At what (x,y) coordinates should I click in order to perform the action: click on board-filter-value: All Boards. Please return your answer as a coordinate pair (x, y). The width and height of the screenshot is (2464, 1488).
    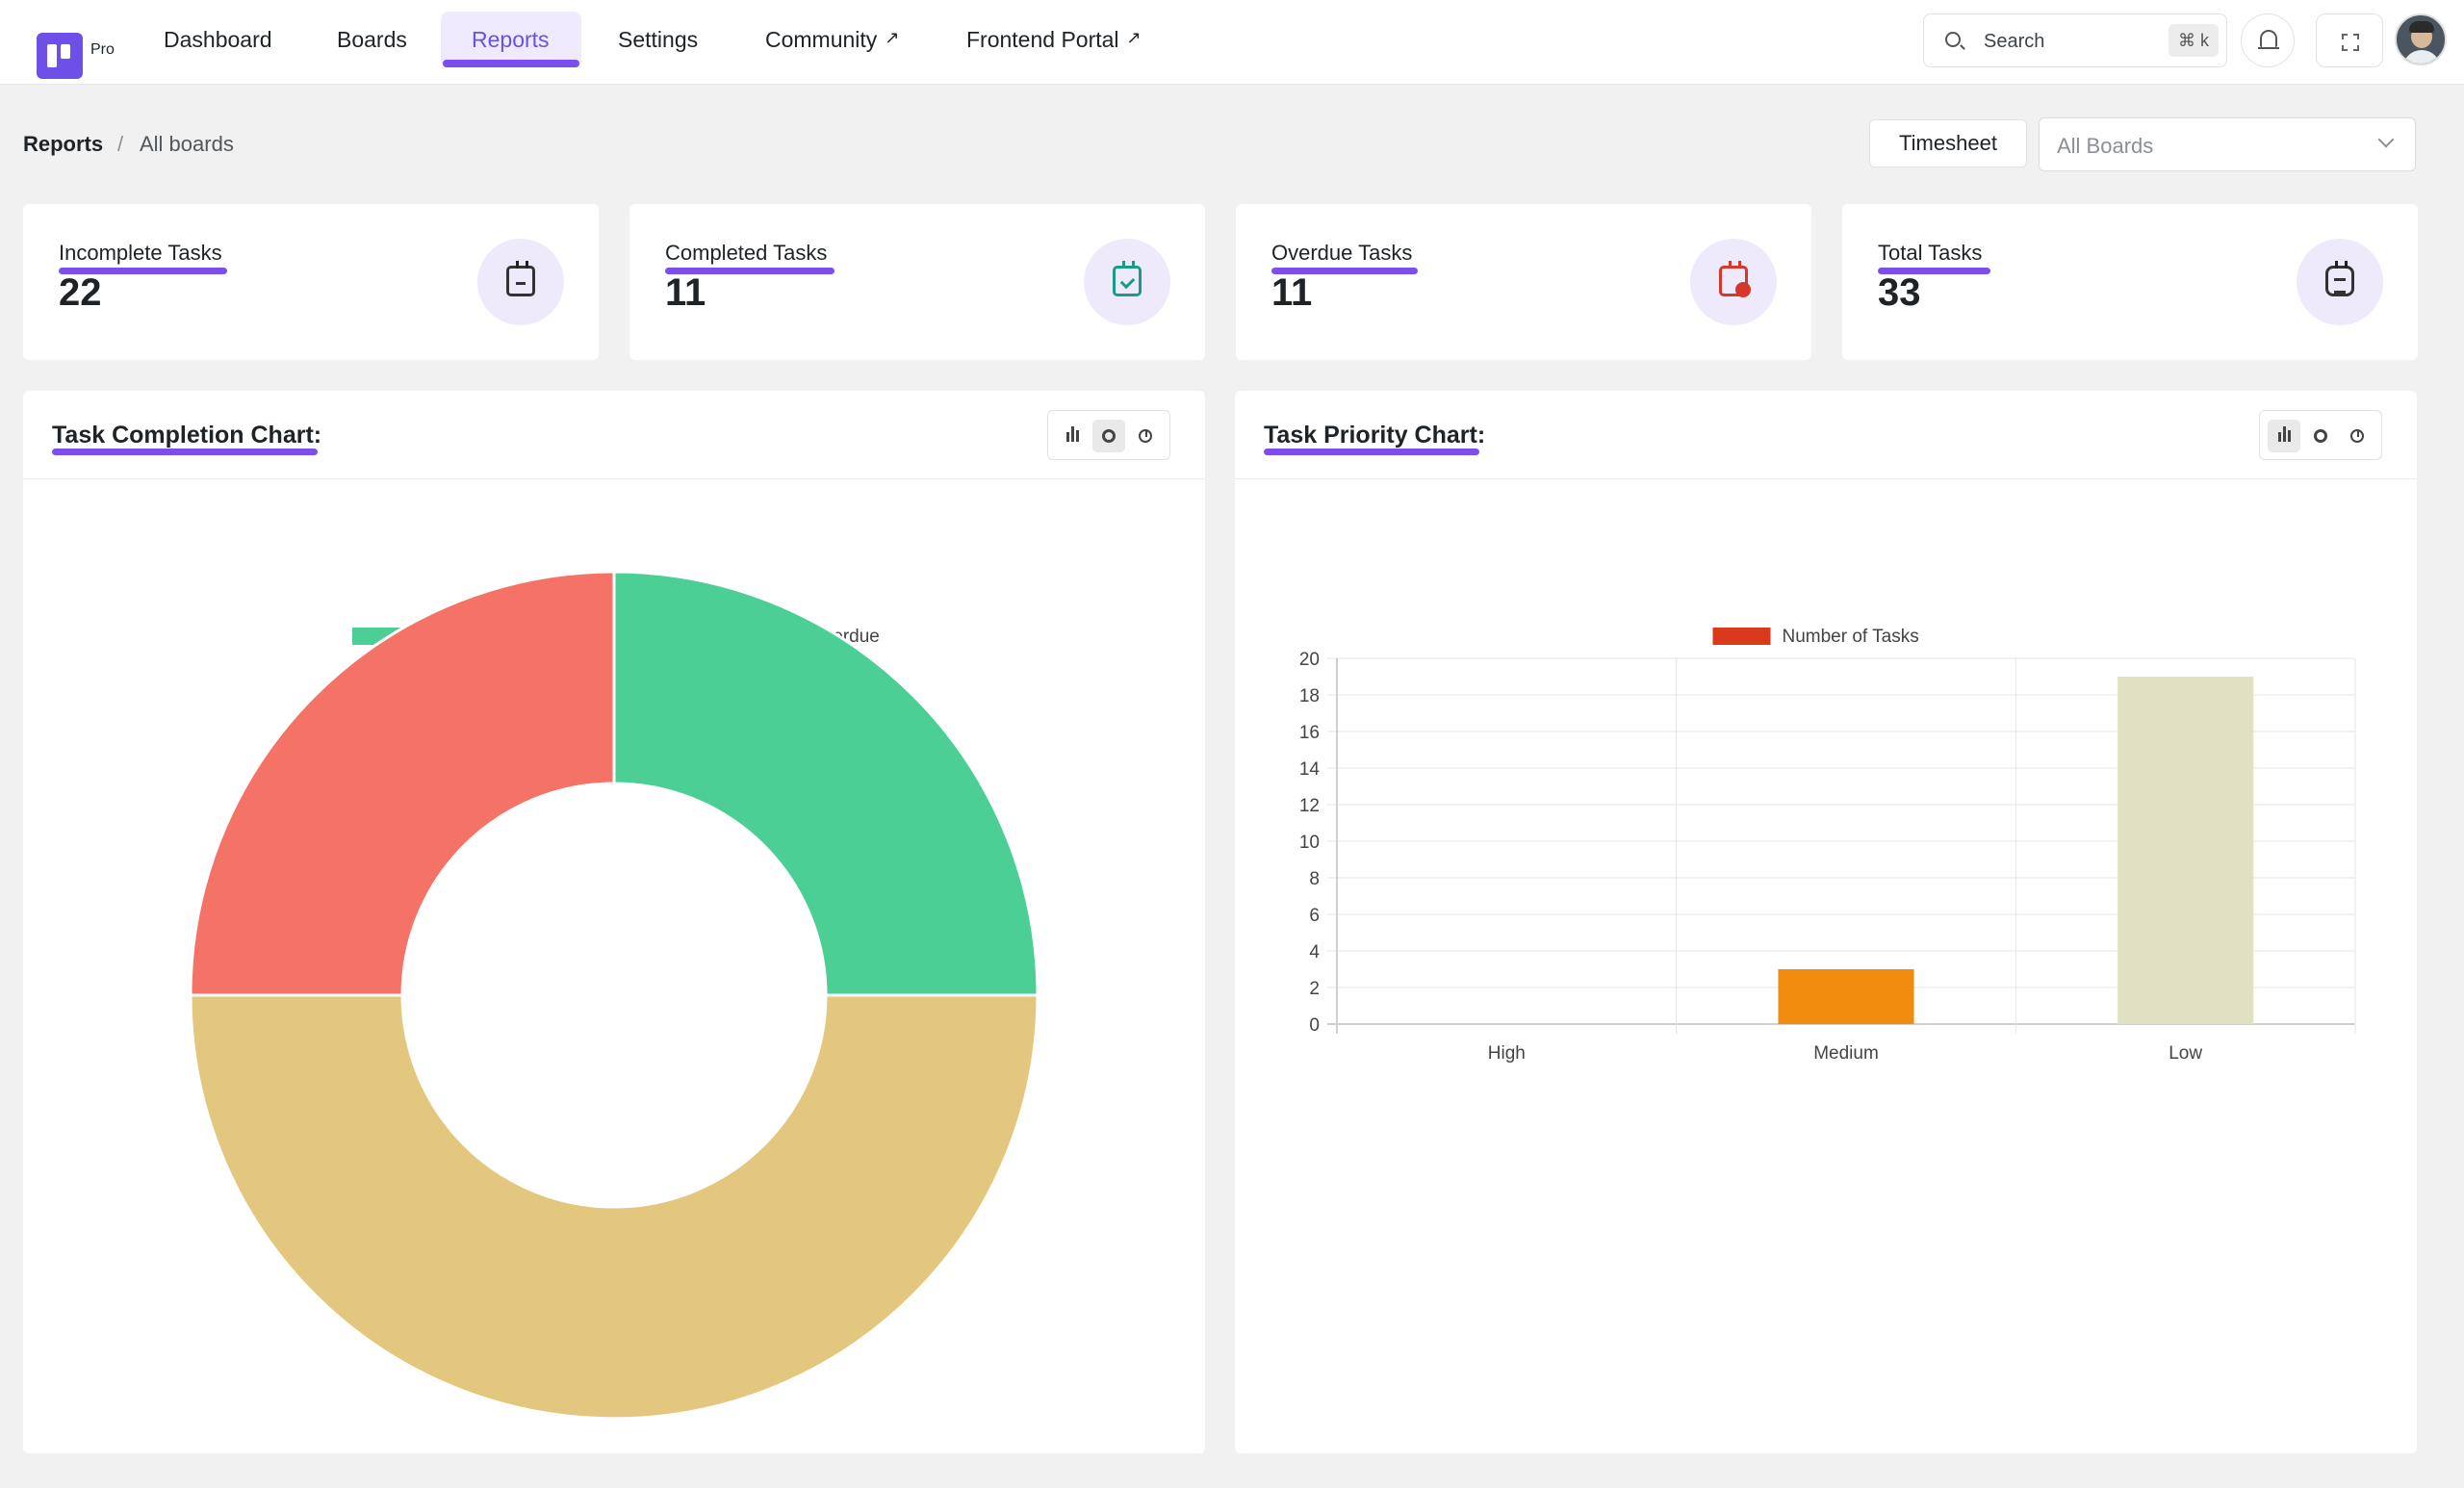
    Looking at the image, I should click on (2105, 146).